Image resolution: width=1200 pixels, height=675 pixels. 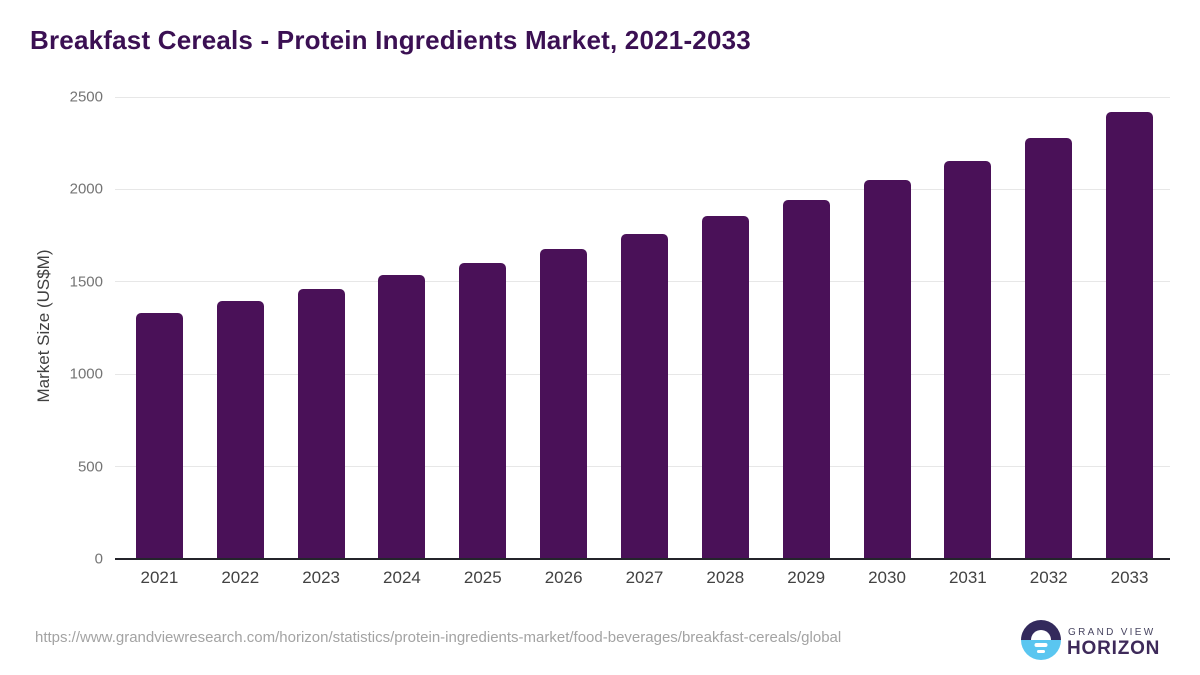 I want to click on bar-slot-2021, so click(x=159, y=328).